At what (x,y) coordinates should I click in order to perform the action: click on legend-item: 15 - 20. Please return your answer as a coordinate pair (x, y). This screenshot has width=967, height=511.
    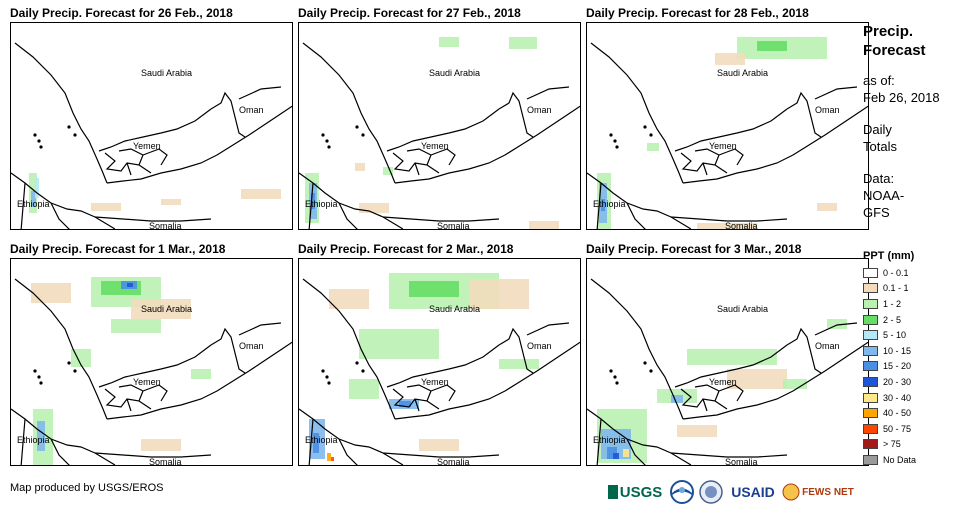
    Looking at the image, I should click on (889, 367).